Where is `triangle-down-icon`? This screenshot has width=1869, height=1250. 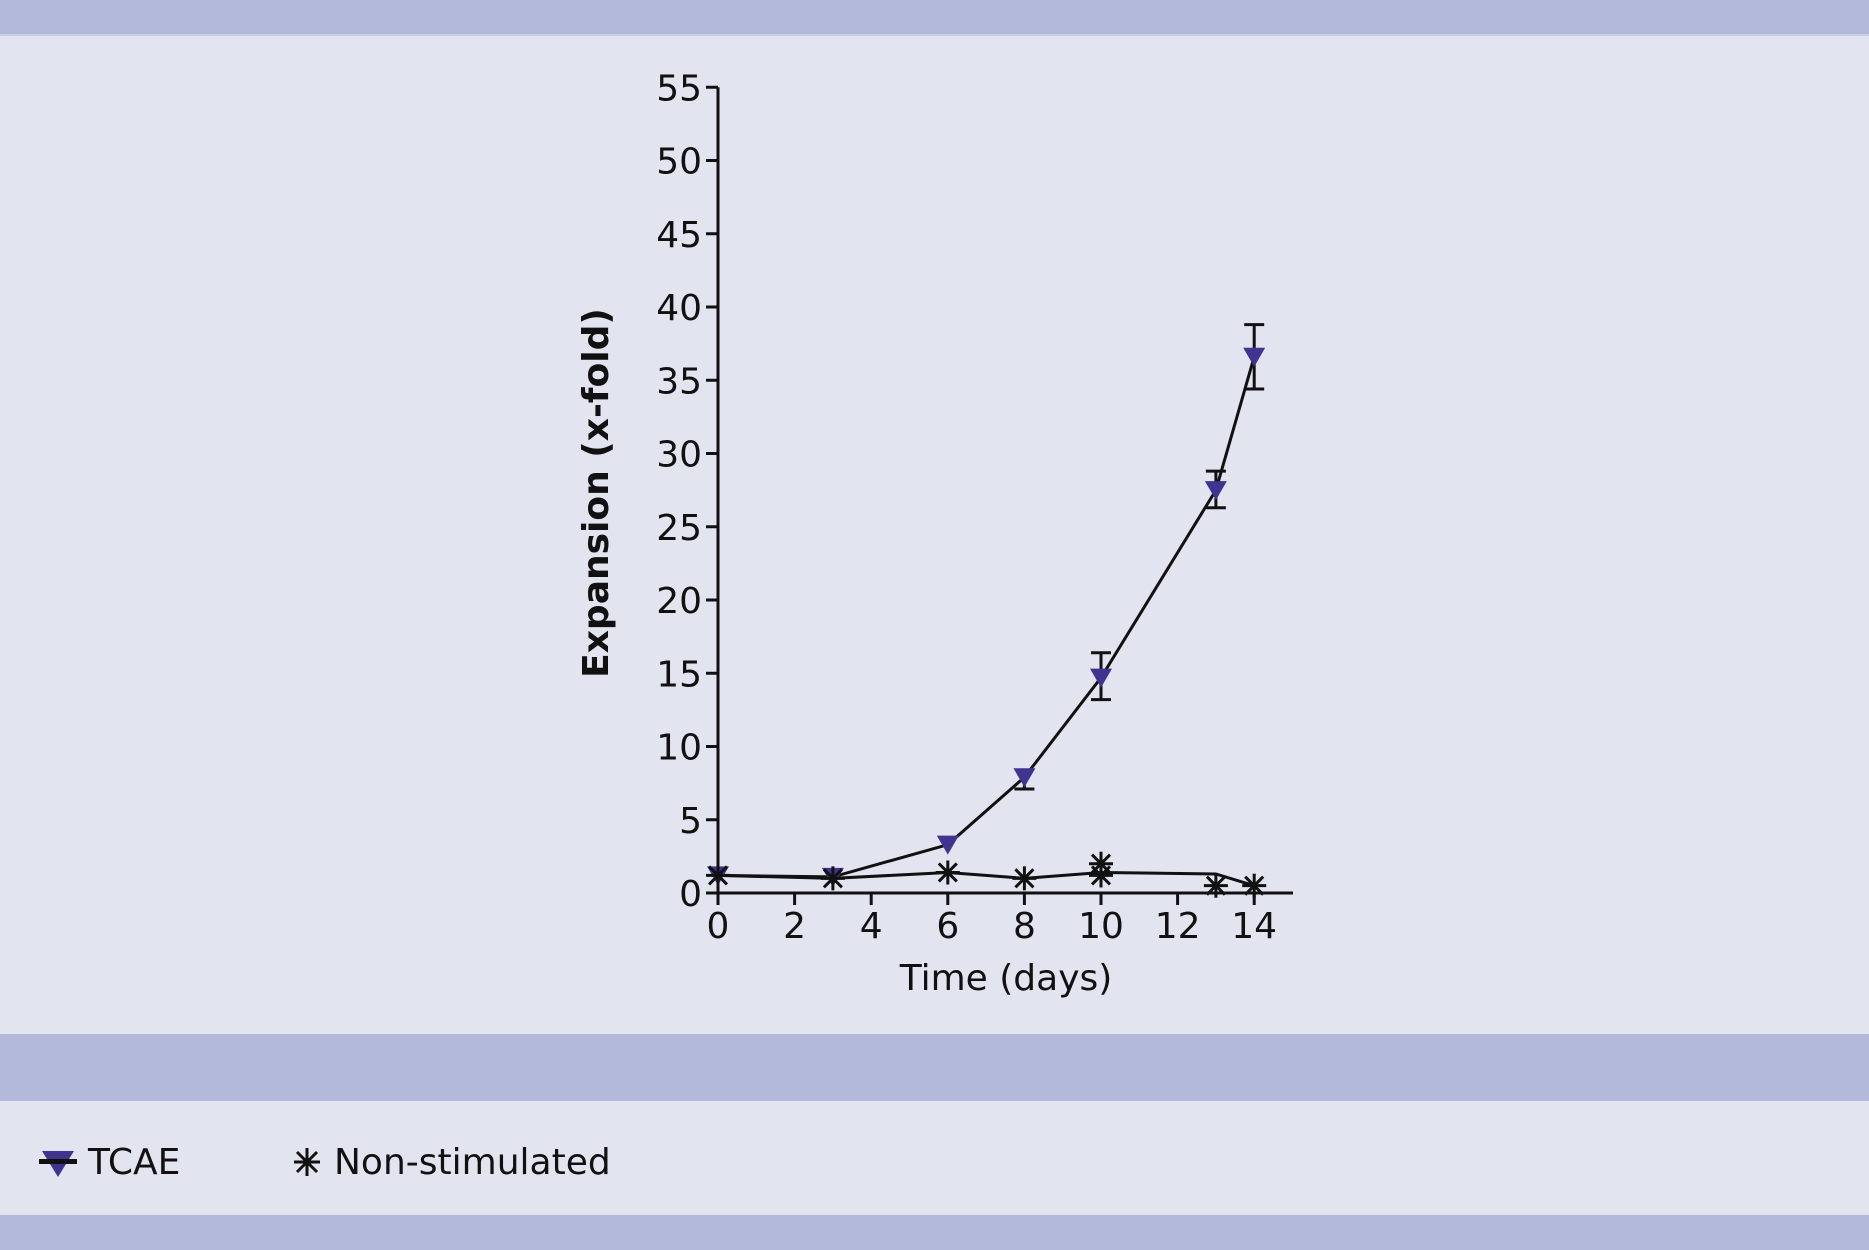
triangle-down-icon is located at coordinates (58, 1164).